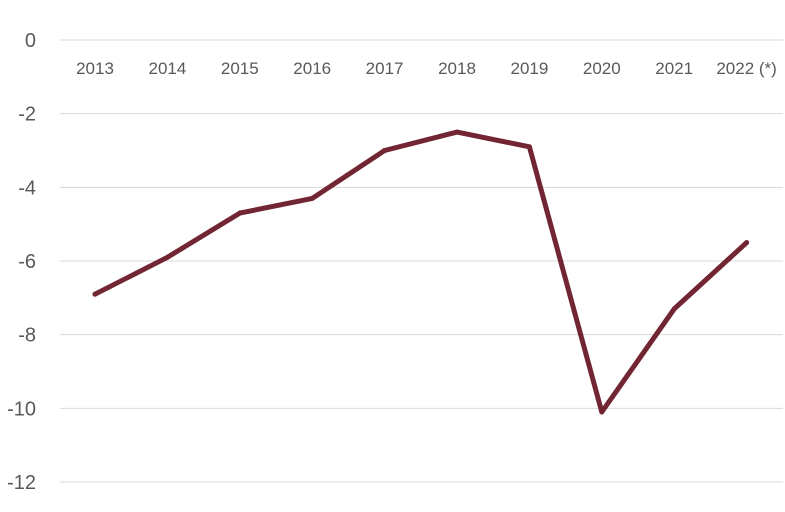 Image resolution: width=785 pixels, height=512 pixels. I want to click on x-tick-label: 2019, so click(529, 68).